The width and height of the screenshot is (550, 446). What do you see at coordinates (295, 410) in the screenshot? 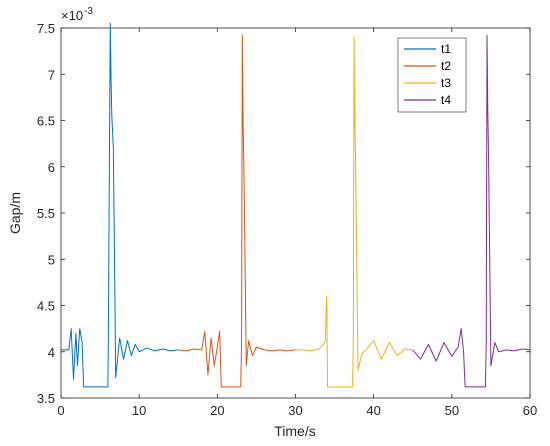
I see `x-tick-label: 30` at bounding box center [295, 410].